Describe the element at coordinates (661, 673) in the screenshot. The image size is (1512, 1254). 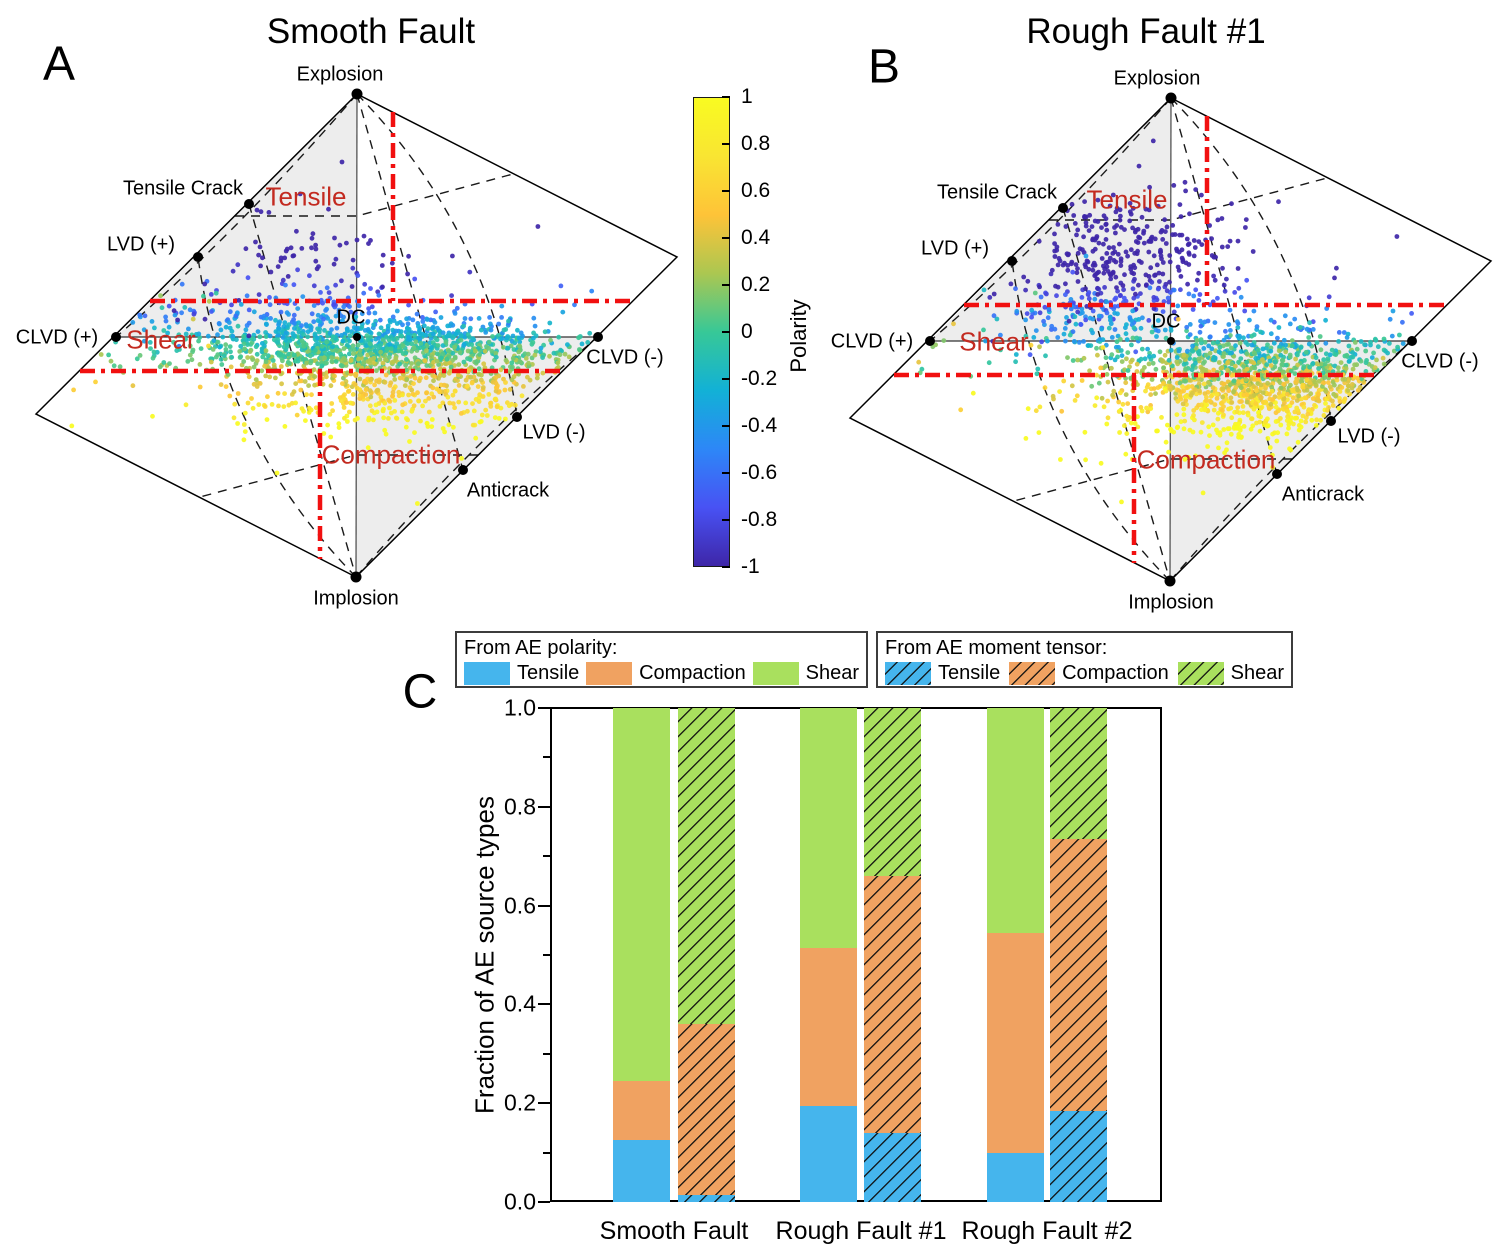
I see `legend-items-row: Tensile Compaction Shear` at that location.